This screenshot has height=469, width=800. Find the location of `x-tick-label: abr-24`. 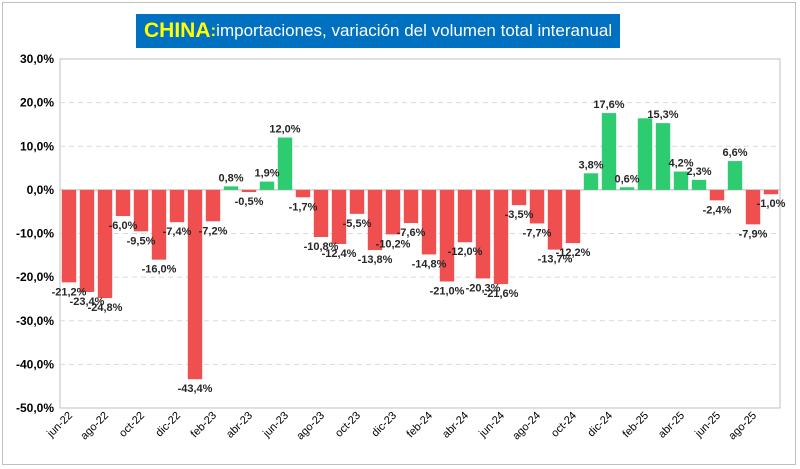

x-tick-label: abr-24 is located at coordinates (455, 425).